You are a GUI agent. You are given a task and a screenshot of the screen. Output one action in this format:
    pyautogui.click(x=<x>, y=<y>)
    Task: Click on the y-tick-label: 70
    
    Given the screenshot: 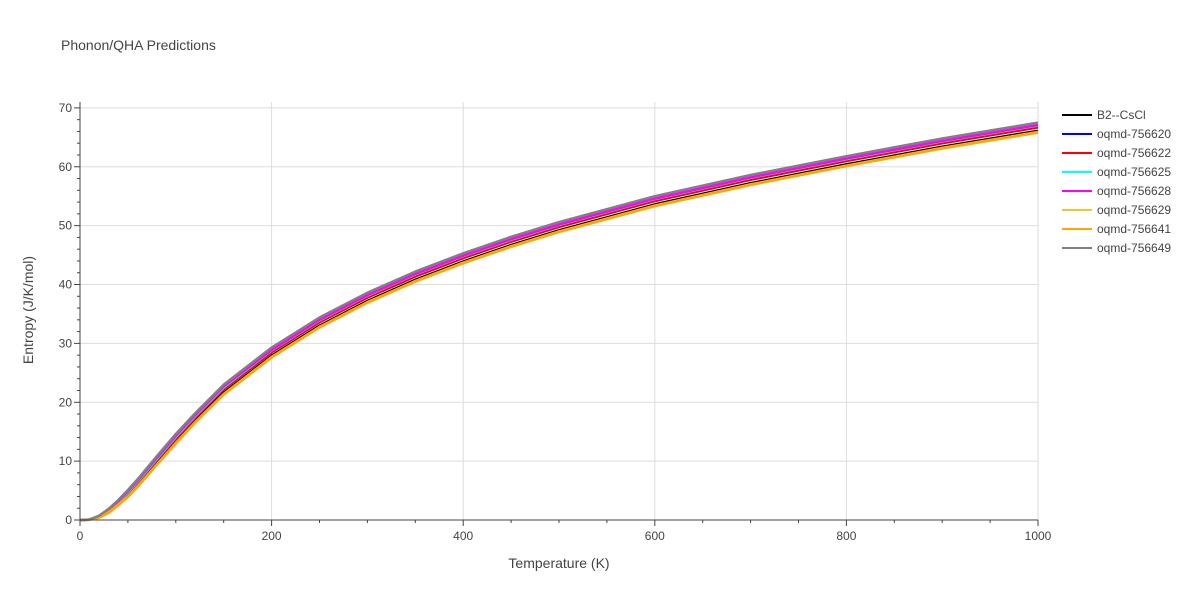 What is the action you would take?
    pyautogui.click(x=66, y=108)
    